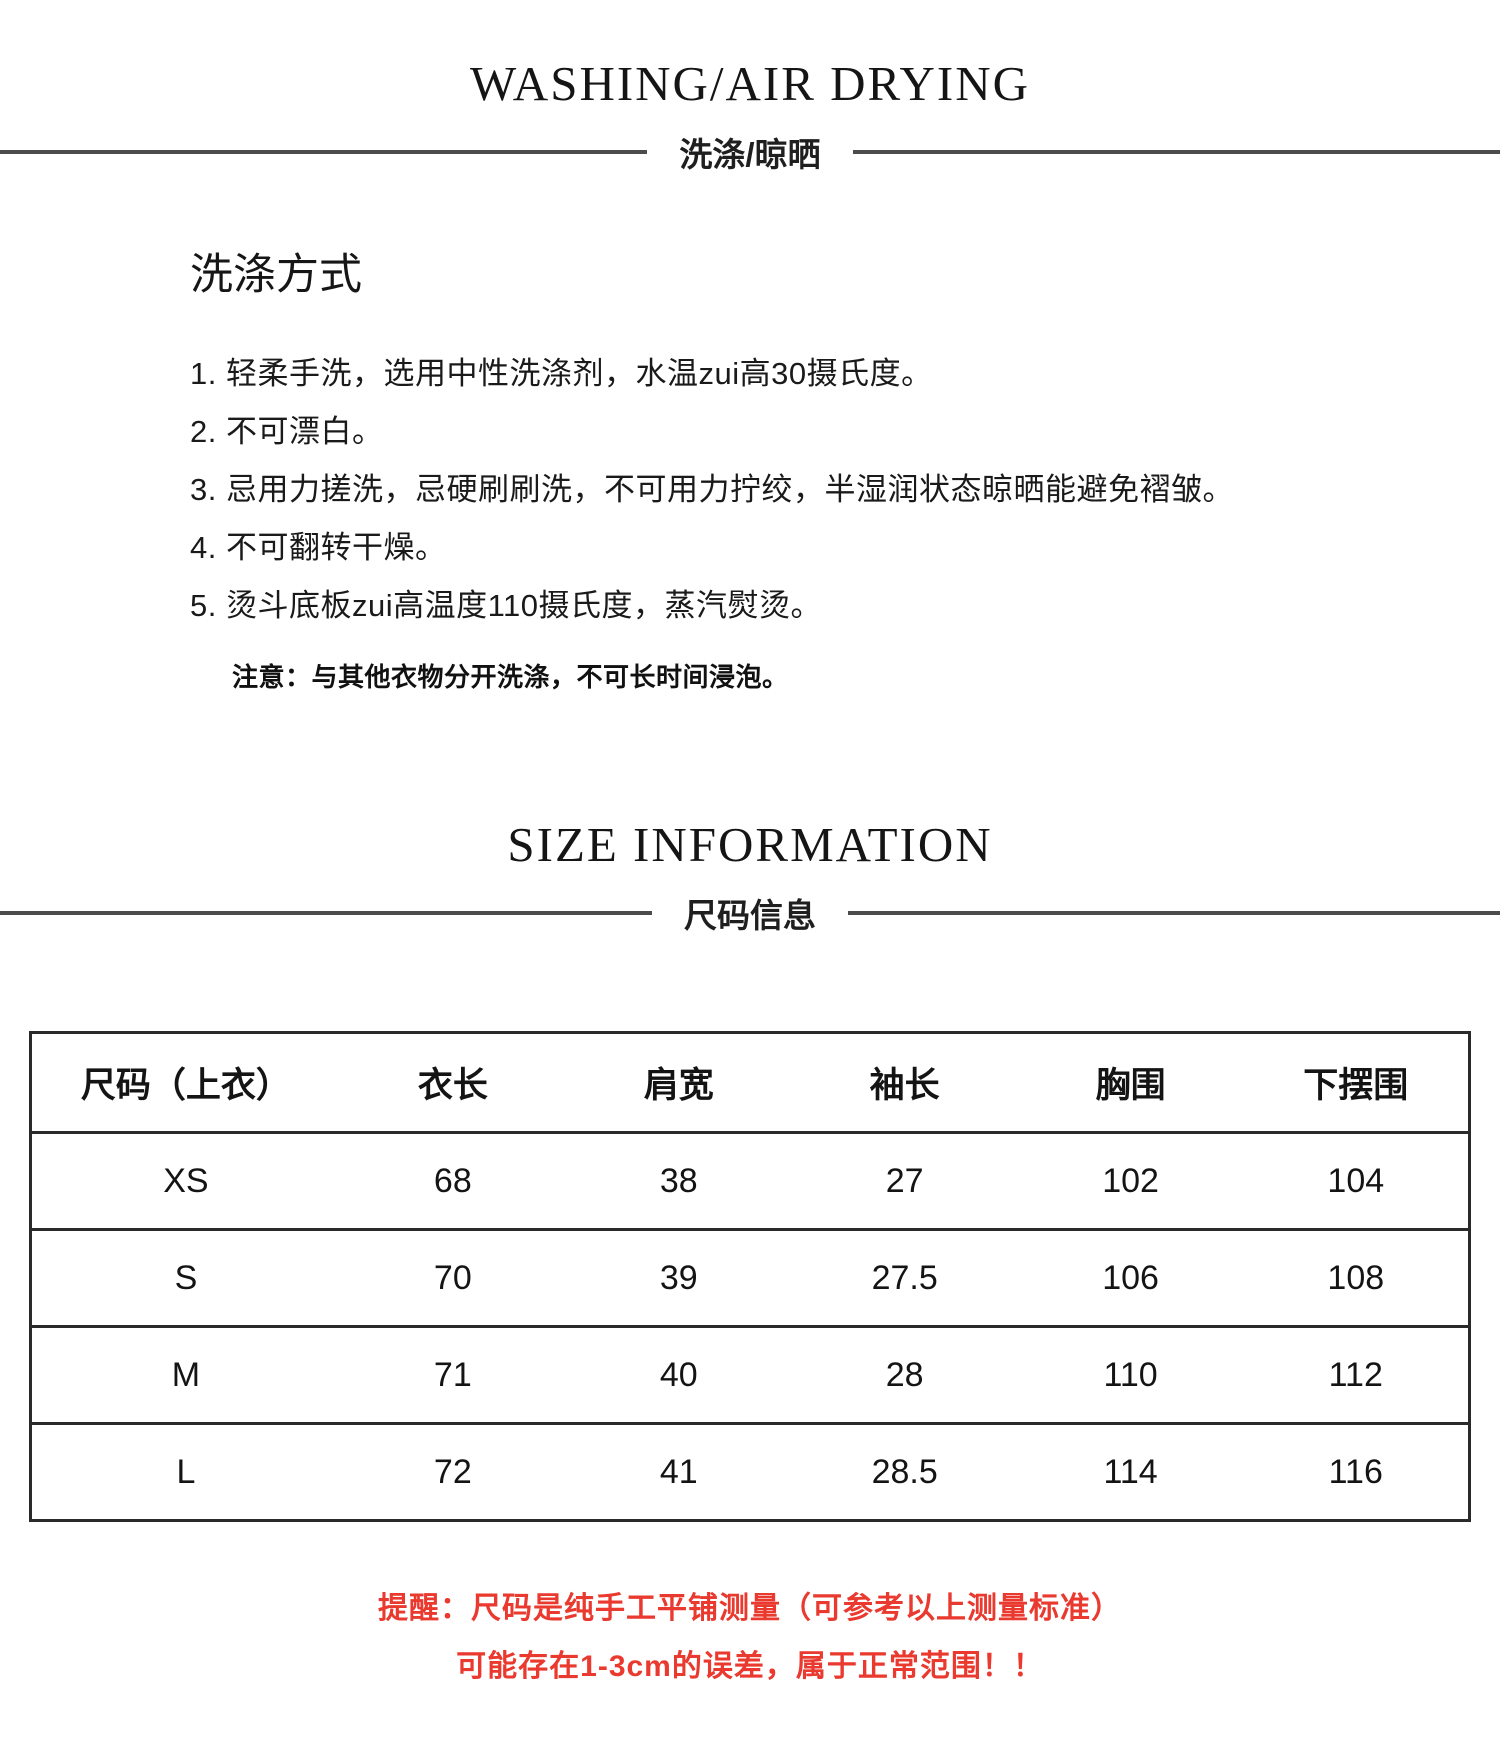  What do you see at coordinates (452, 1471) in the screenshot?
I see `size-cell: 72` at bounding box center [452, 1471].